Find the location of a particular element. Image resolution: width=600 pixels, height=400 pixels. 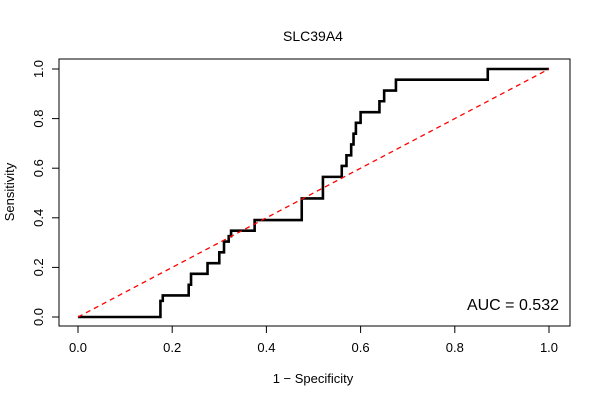

x-tick-label: 0.8 is located at coordinates (455, 347).